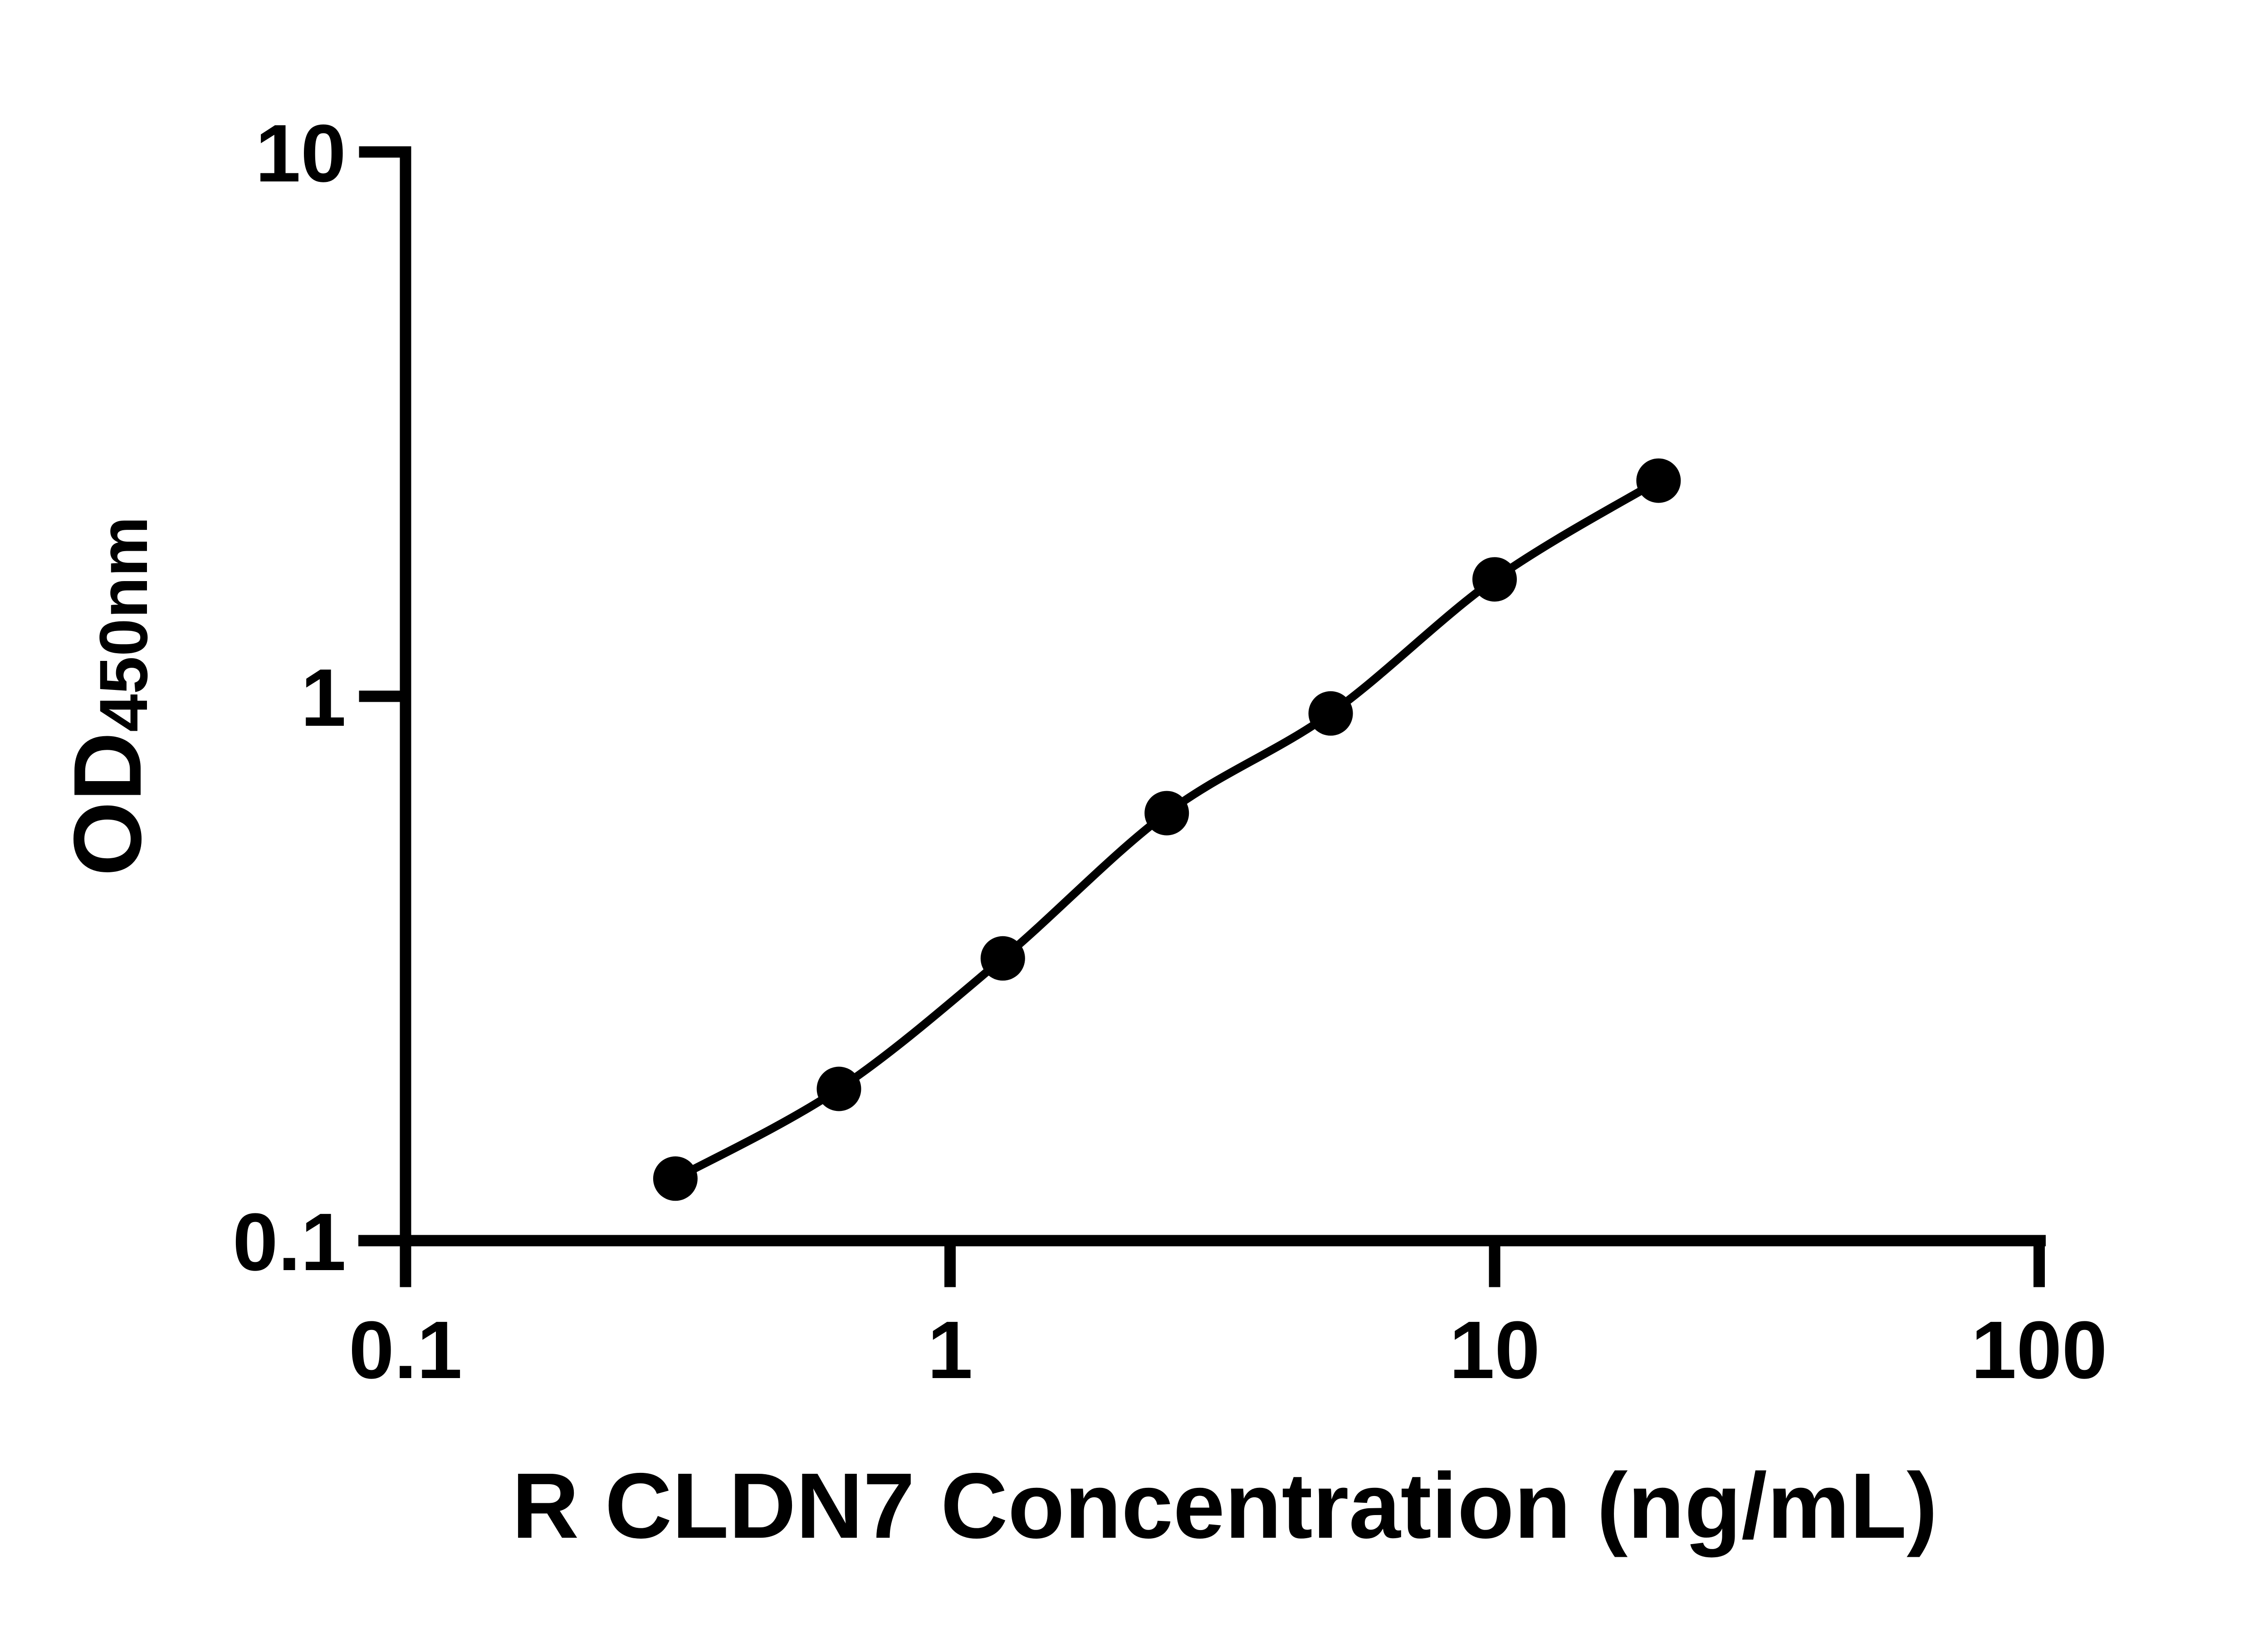  What do you see at coordinates (839, 1088) in the screenshot?
I see `data-point-0.625` at bounding box center [839, 1088].